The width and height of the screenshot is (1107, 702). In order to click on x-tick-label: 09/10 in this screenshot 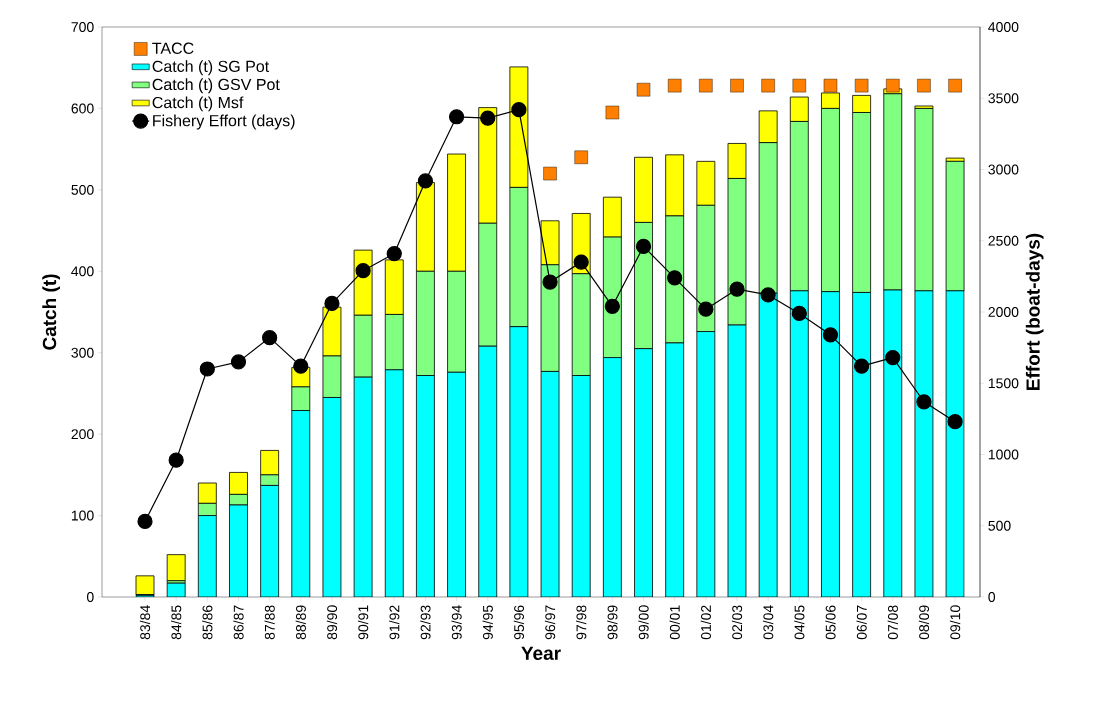, I will do `click(955, 622)`.